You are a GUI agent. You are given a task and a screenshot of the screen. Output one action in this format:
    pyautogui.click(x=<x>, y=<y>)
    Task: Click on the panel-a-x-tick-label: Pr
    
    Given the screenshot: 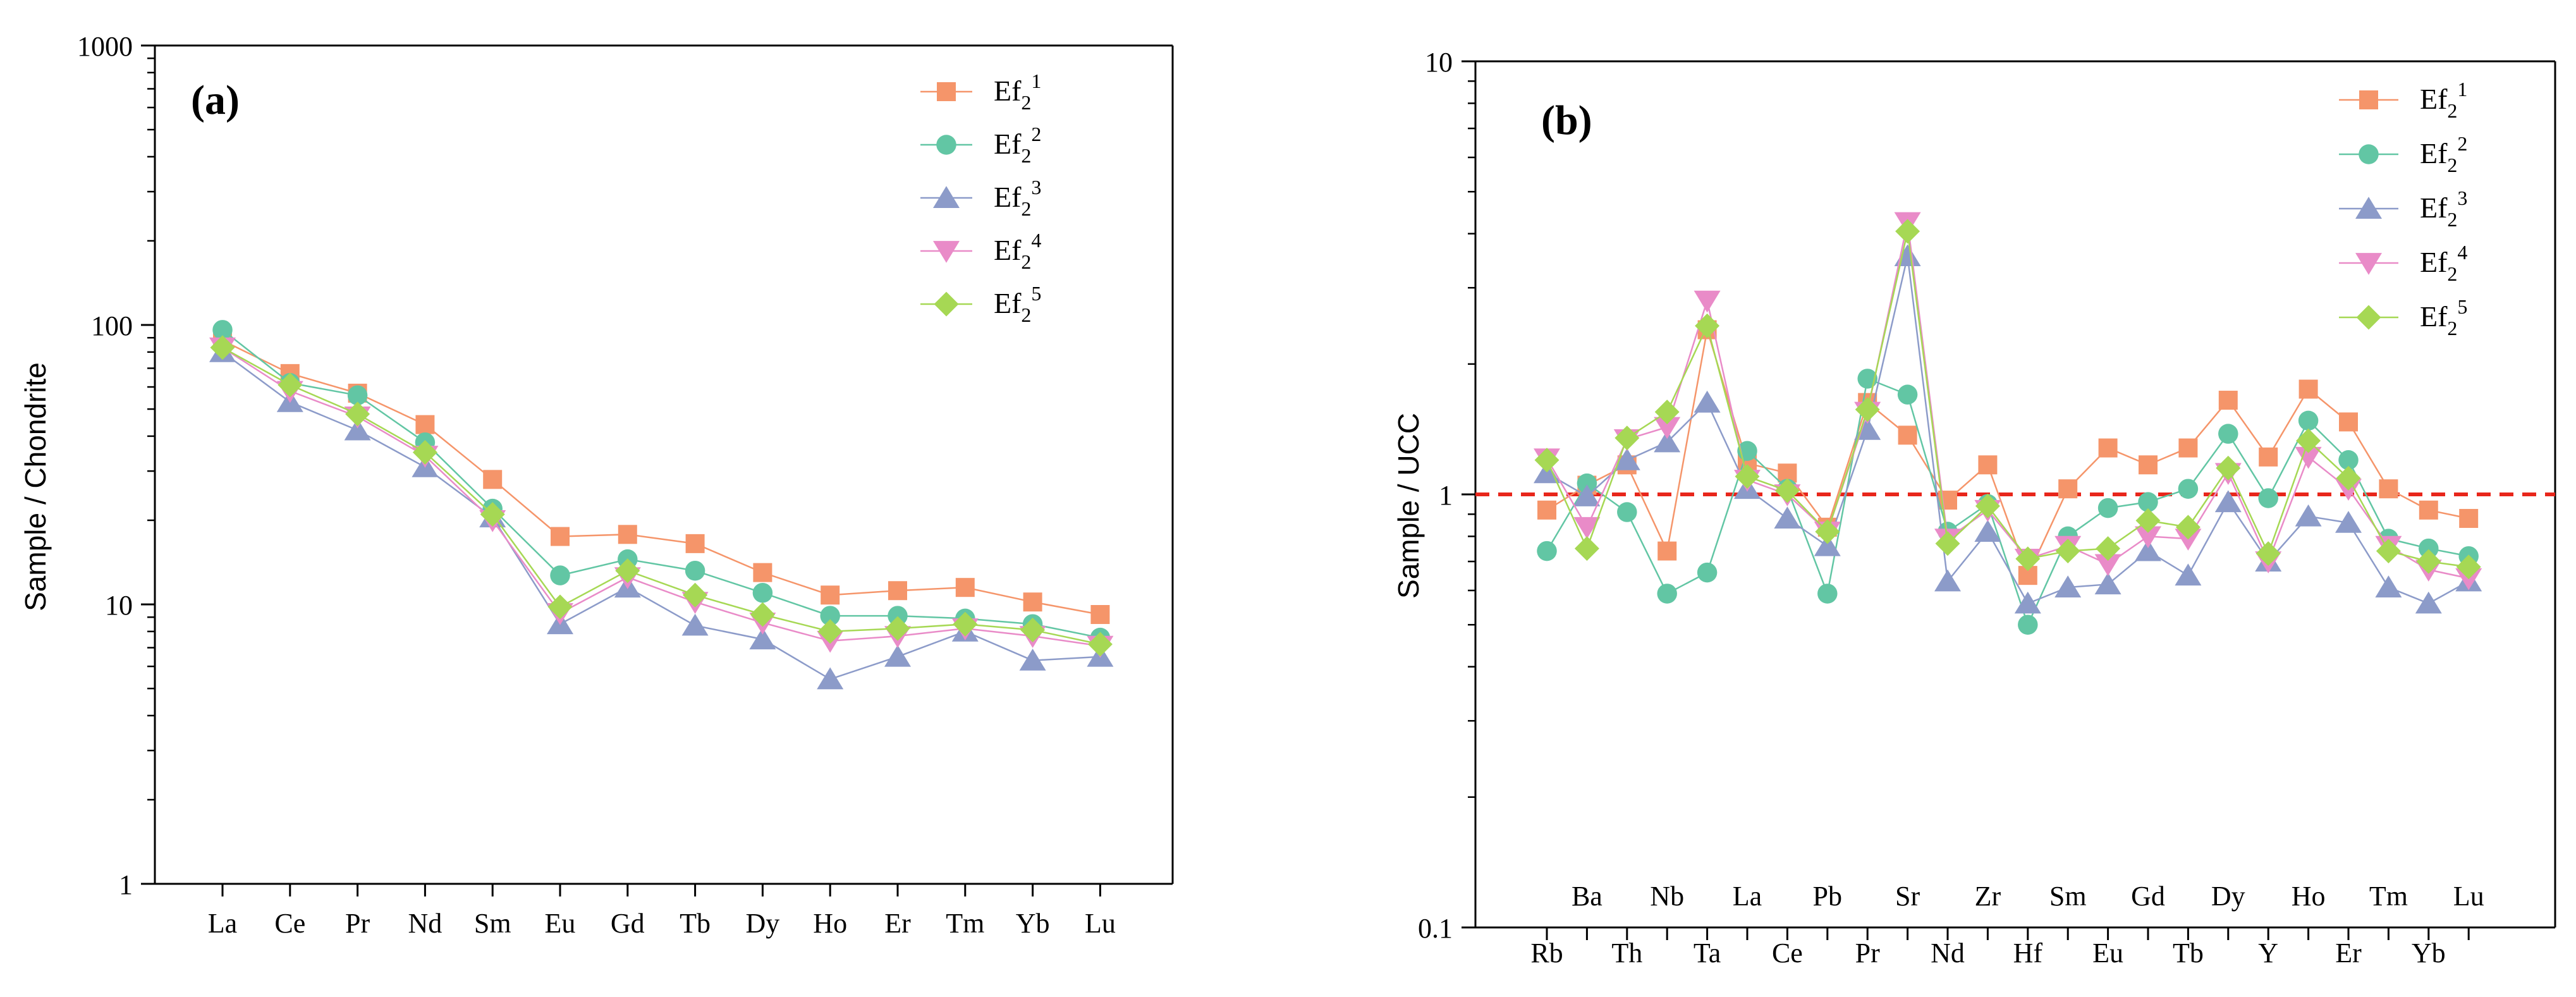 What is the action you would take?
    pyautogui.click(x=357, y=924)
    